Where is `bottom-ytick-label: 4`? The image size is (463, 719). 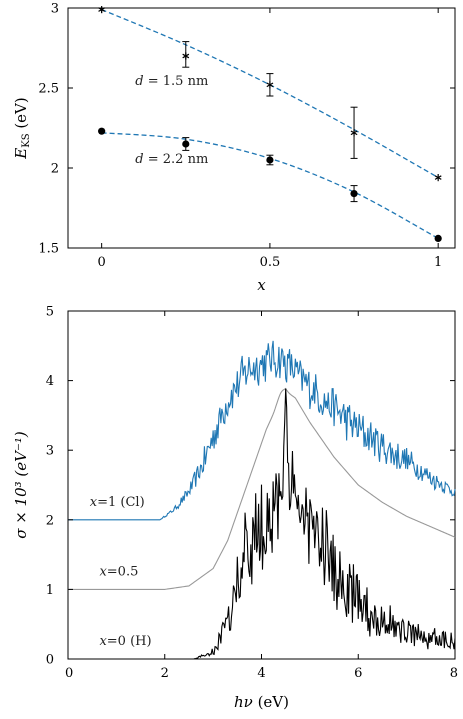
bottom-ytick-label: 4 is located at coordinates (50, 381).